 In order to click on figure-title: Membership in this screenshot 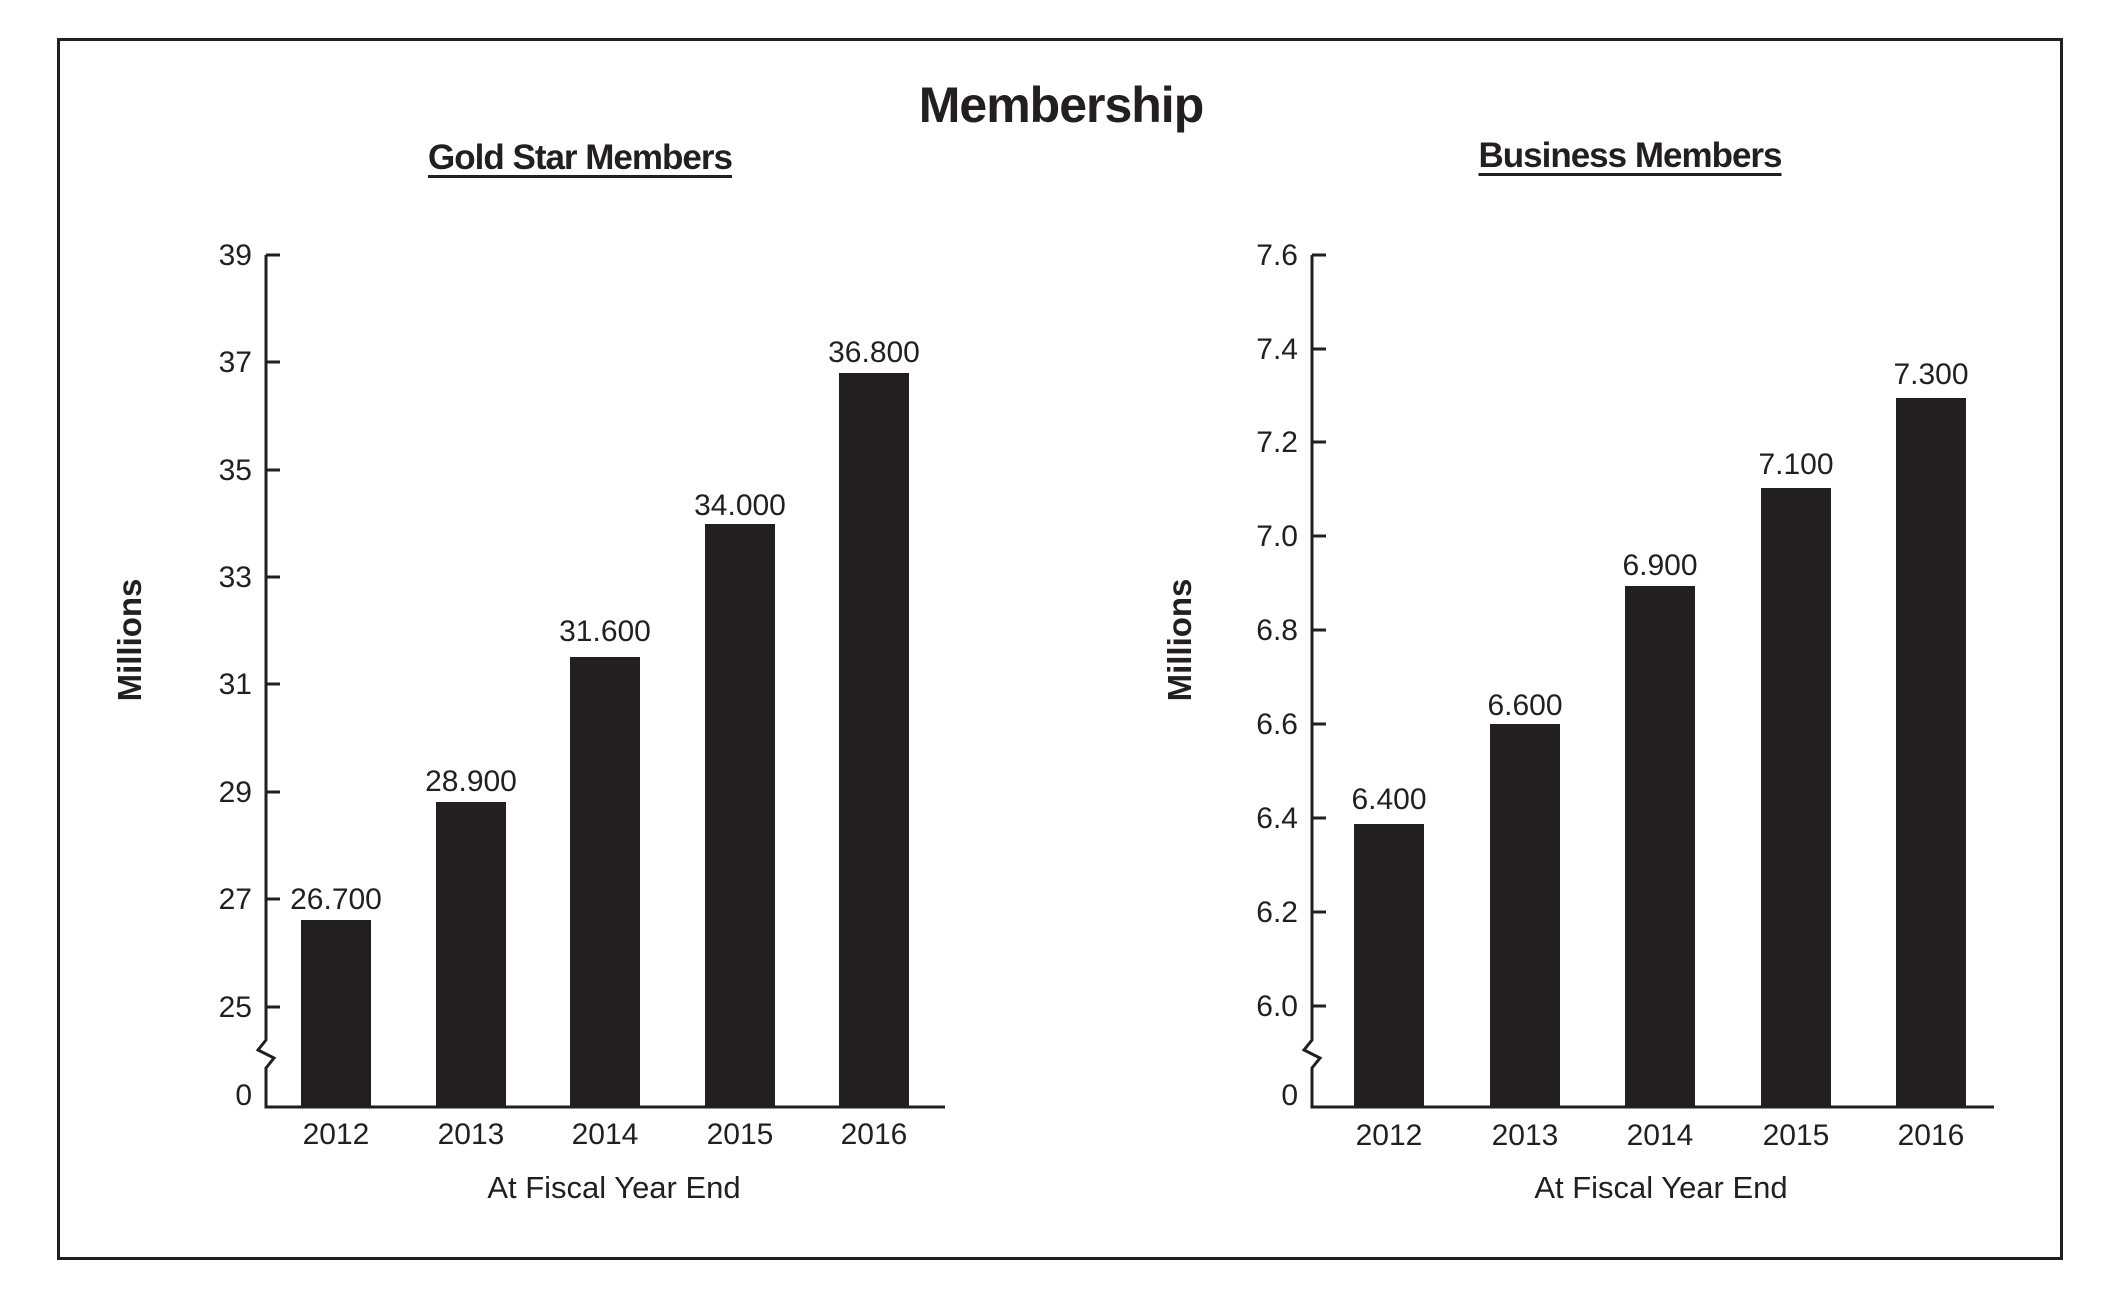, I will do `click(1061, 105)`.